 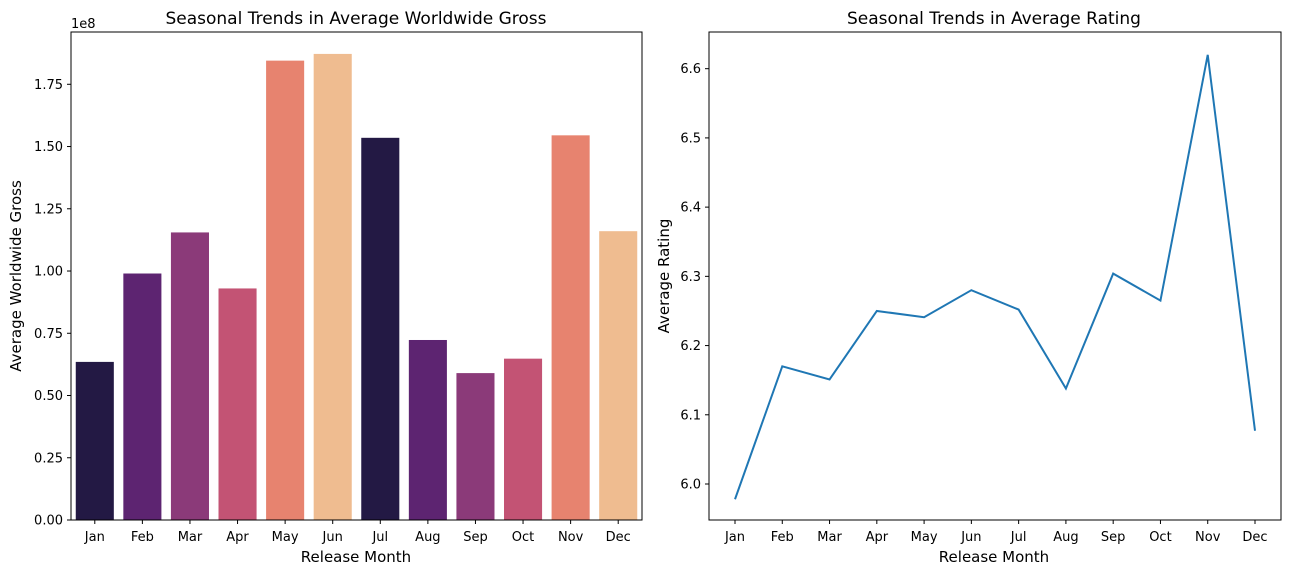 I want to click on bar-aug, so click(x=427, y=429).